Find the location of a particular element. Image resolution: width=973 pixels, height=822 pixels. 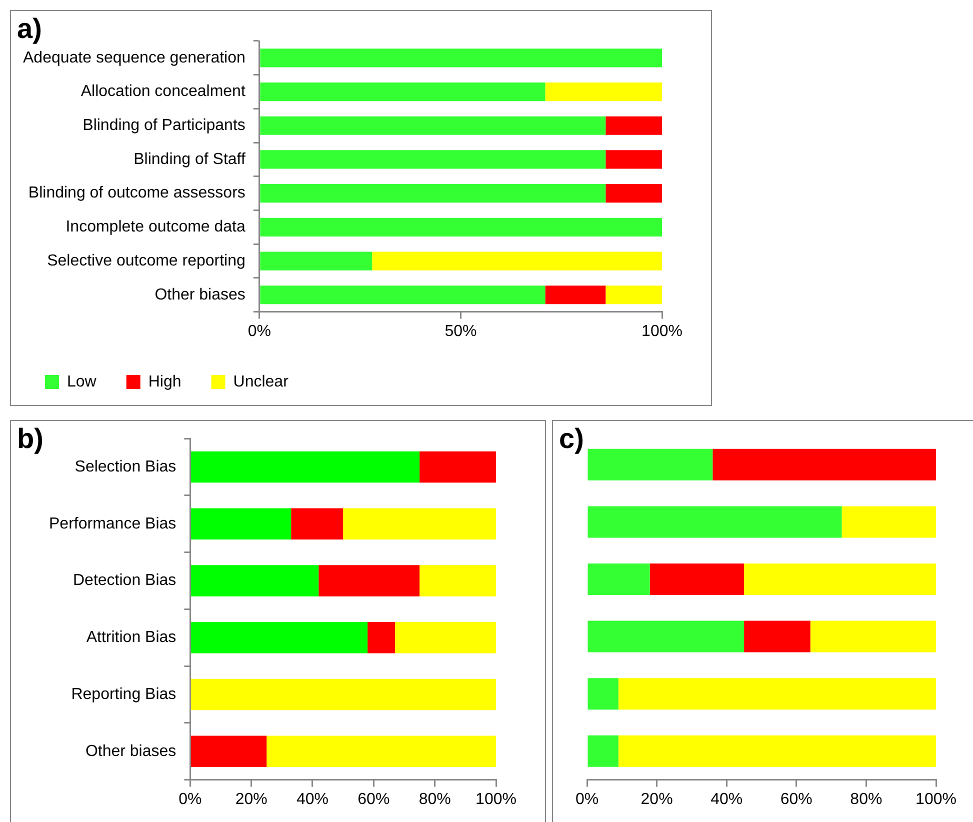

y-tick-label: Reporting Bias is located at coordinates (123, 694).